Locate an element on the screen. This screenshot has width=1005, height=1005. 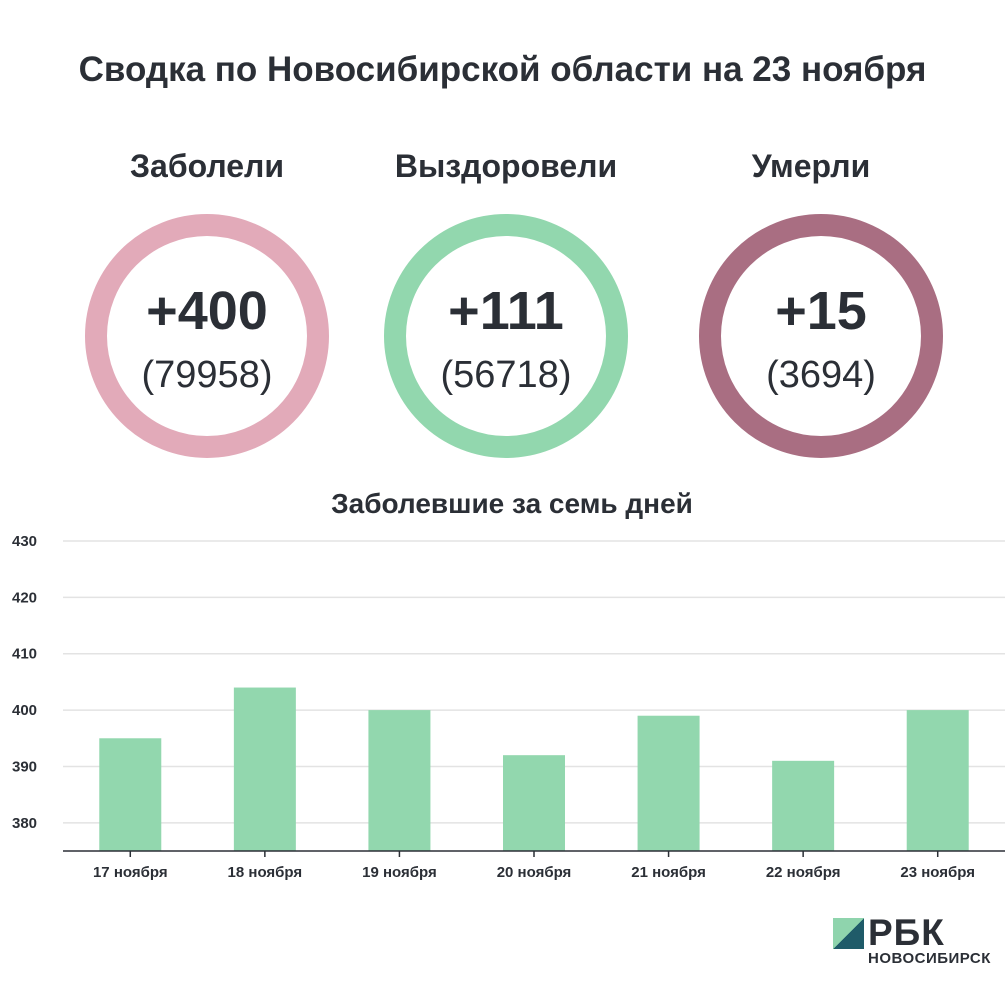
stat-delta-recovered: +111 is located at coordinates (506, 311).